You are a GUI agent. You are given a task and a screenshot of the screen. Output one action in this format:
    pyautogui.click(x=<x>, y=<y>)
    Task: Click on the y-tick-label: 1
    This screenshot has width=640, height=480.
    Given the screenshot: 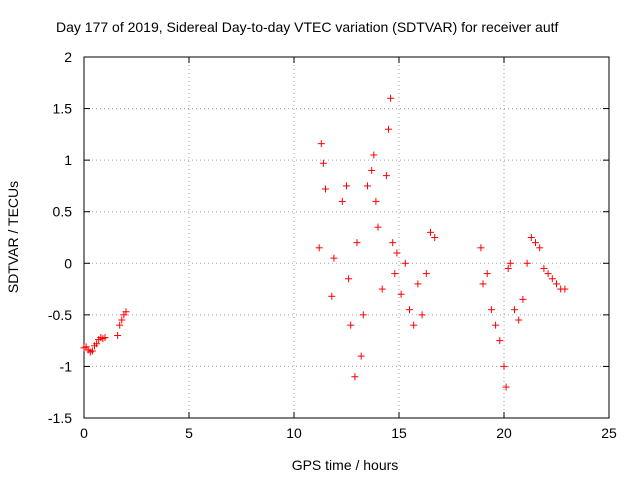 What is the action you would take?
    pyautogui.click(x=68, y=160)
    